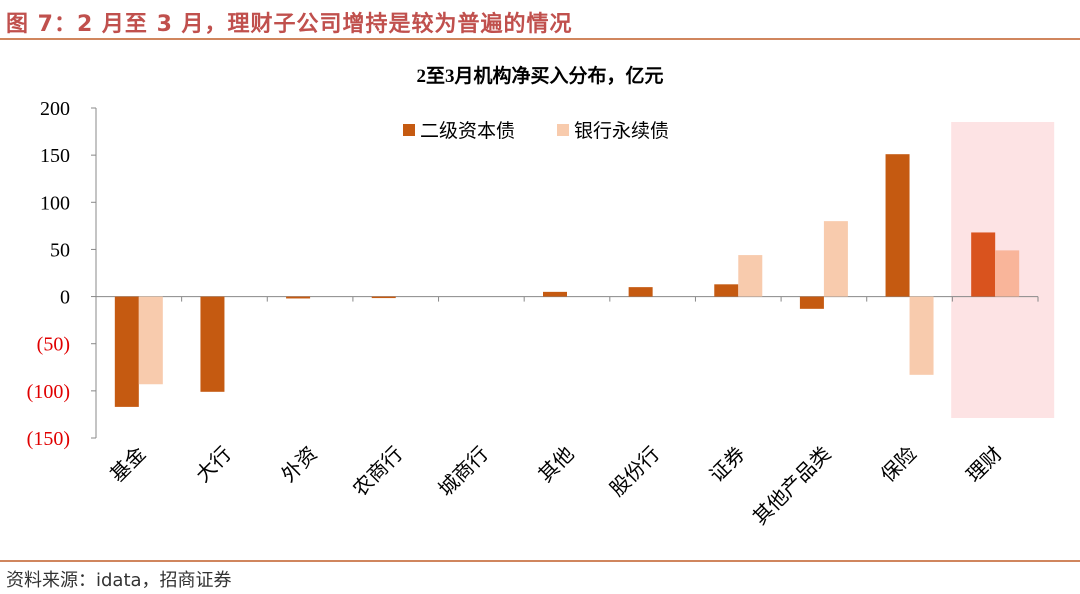  Describe the element at coordinates (540, 561) in the screenshot. I see `footer-rule` at that location.